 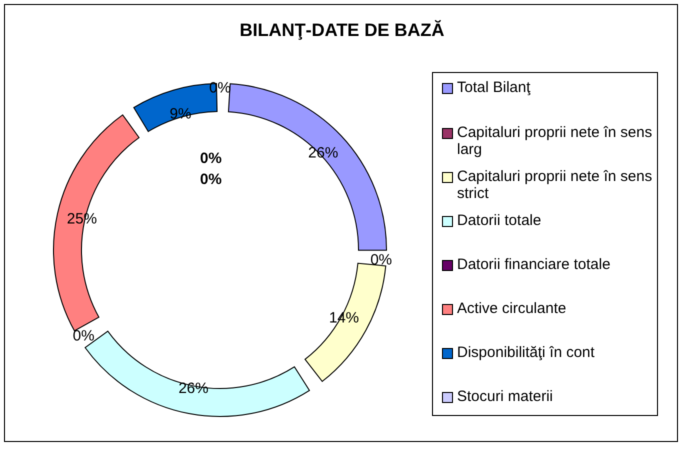 What do you see at coordinates (505, 396) in the screenshot?
I see `legend-label: Stocuri materii` at bounding box center [505, 396].